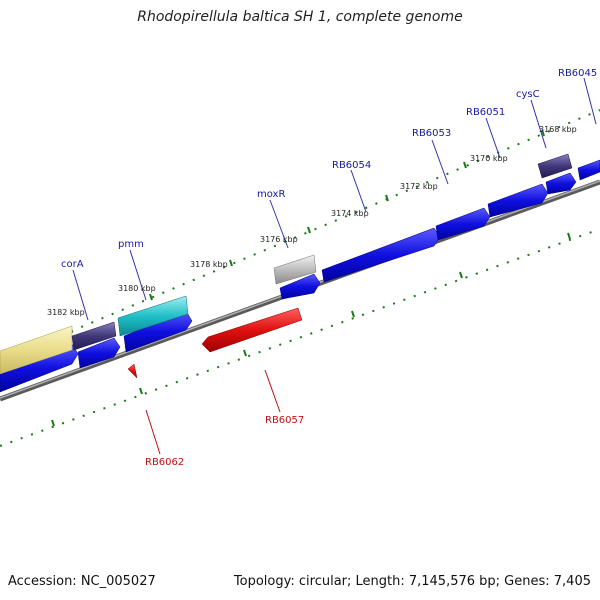 This screenshot has width=600, height=600. I want to click on corA-feature, so click(94, 336).